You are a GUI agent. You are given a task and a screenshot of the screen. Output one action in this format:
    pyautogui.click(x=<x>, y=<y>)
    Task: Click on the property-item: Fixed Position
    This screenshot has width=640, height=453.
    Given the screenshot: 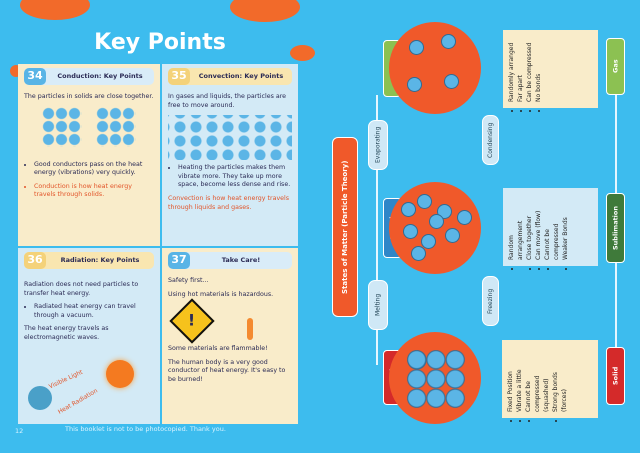 What is the action you would take?
    pyautogui.click(x=510, y=381)
    